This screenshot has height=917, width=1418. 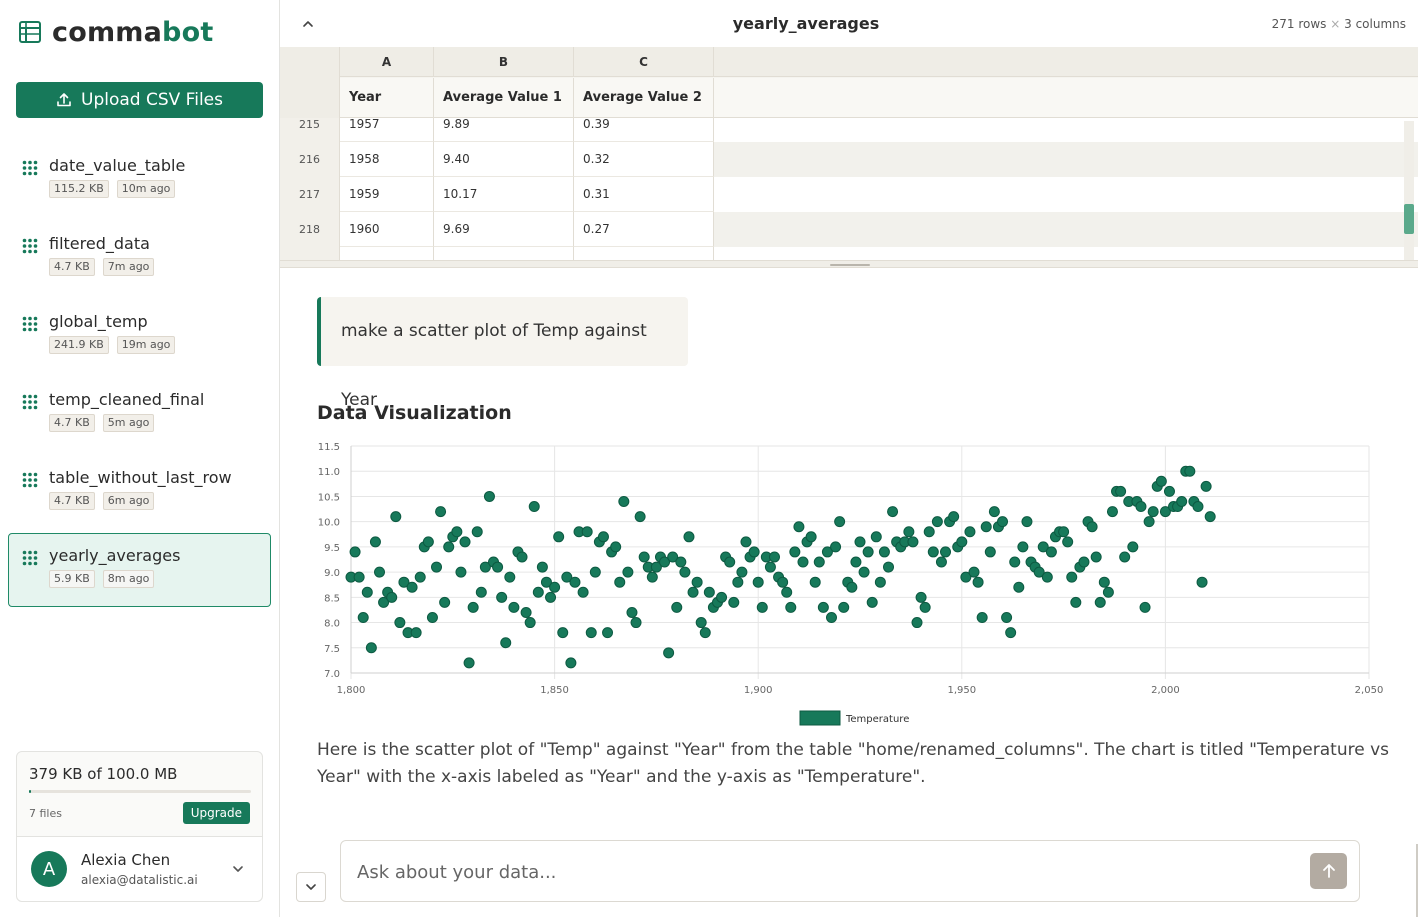 I want to click on table-cell: 0.31, so click(x=644, y=194).